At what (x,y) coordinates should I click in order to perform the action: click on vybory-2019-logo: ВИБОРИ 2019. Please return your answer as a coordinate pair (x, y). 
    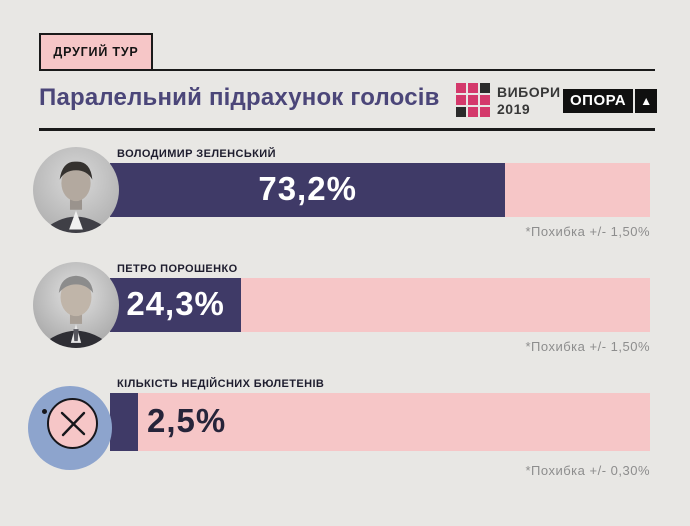
    Looking at the image, I should click on (508, 100).